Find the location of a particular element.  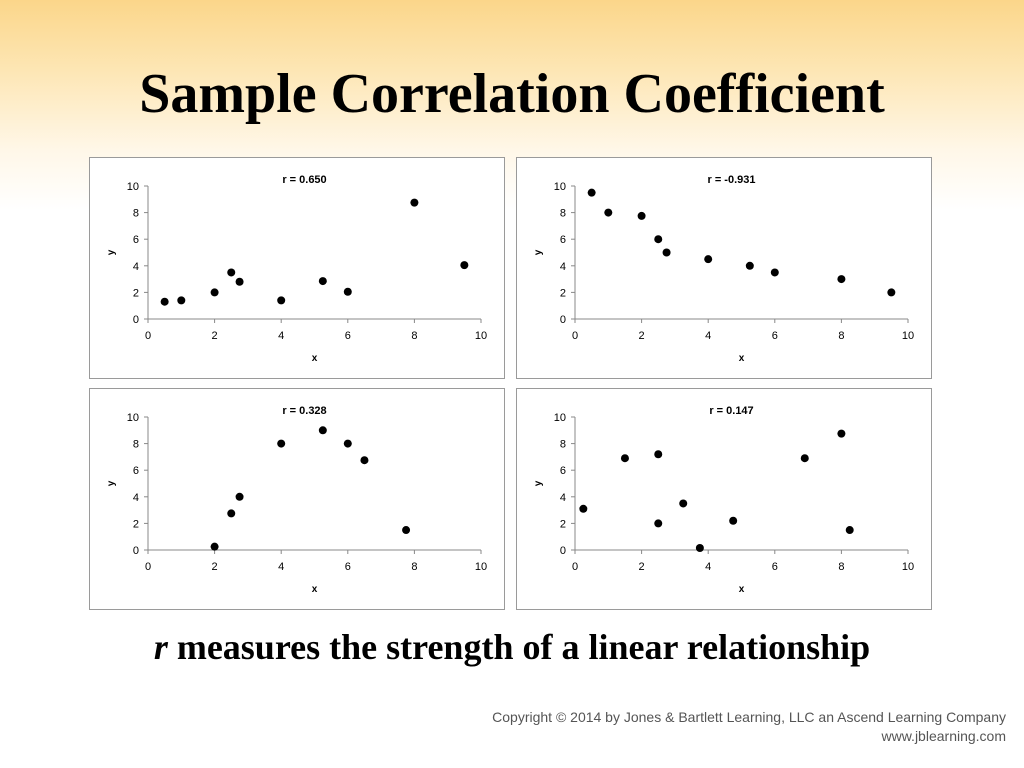

scatter-panel-2: 0 2 4 6 8 10 0 2 4 6 8 10 x y r = -0.931 is located at coordinates (724, 268).